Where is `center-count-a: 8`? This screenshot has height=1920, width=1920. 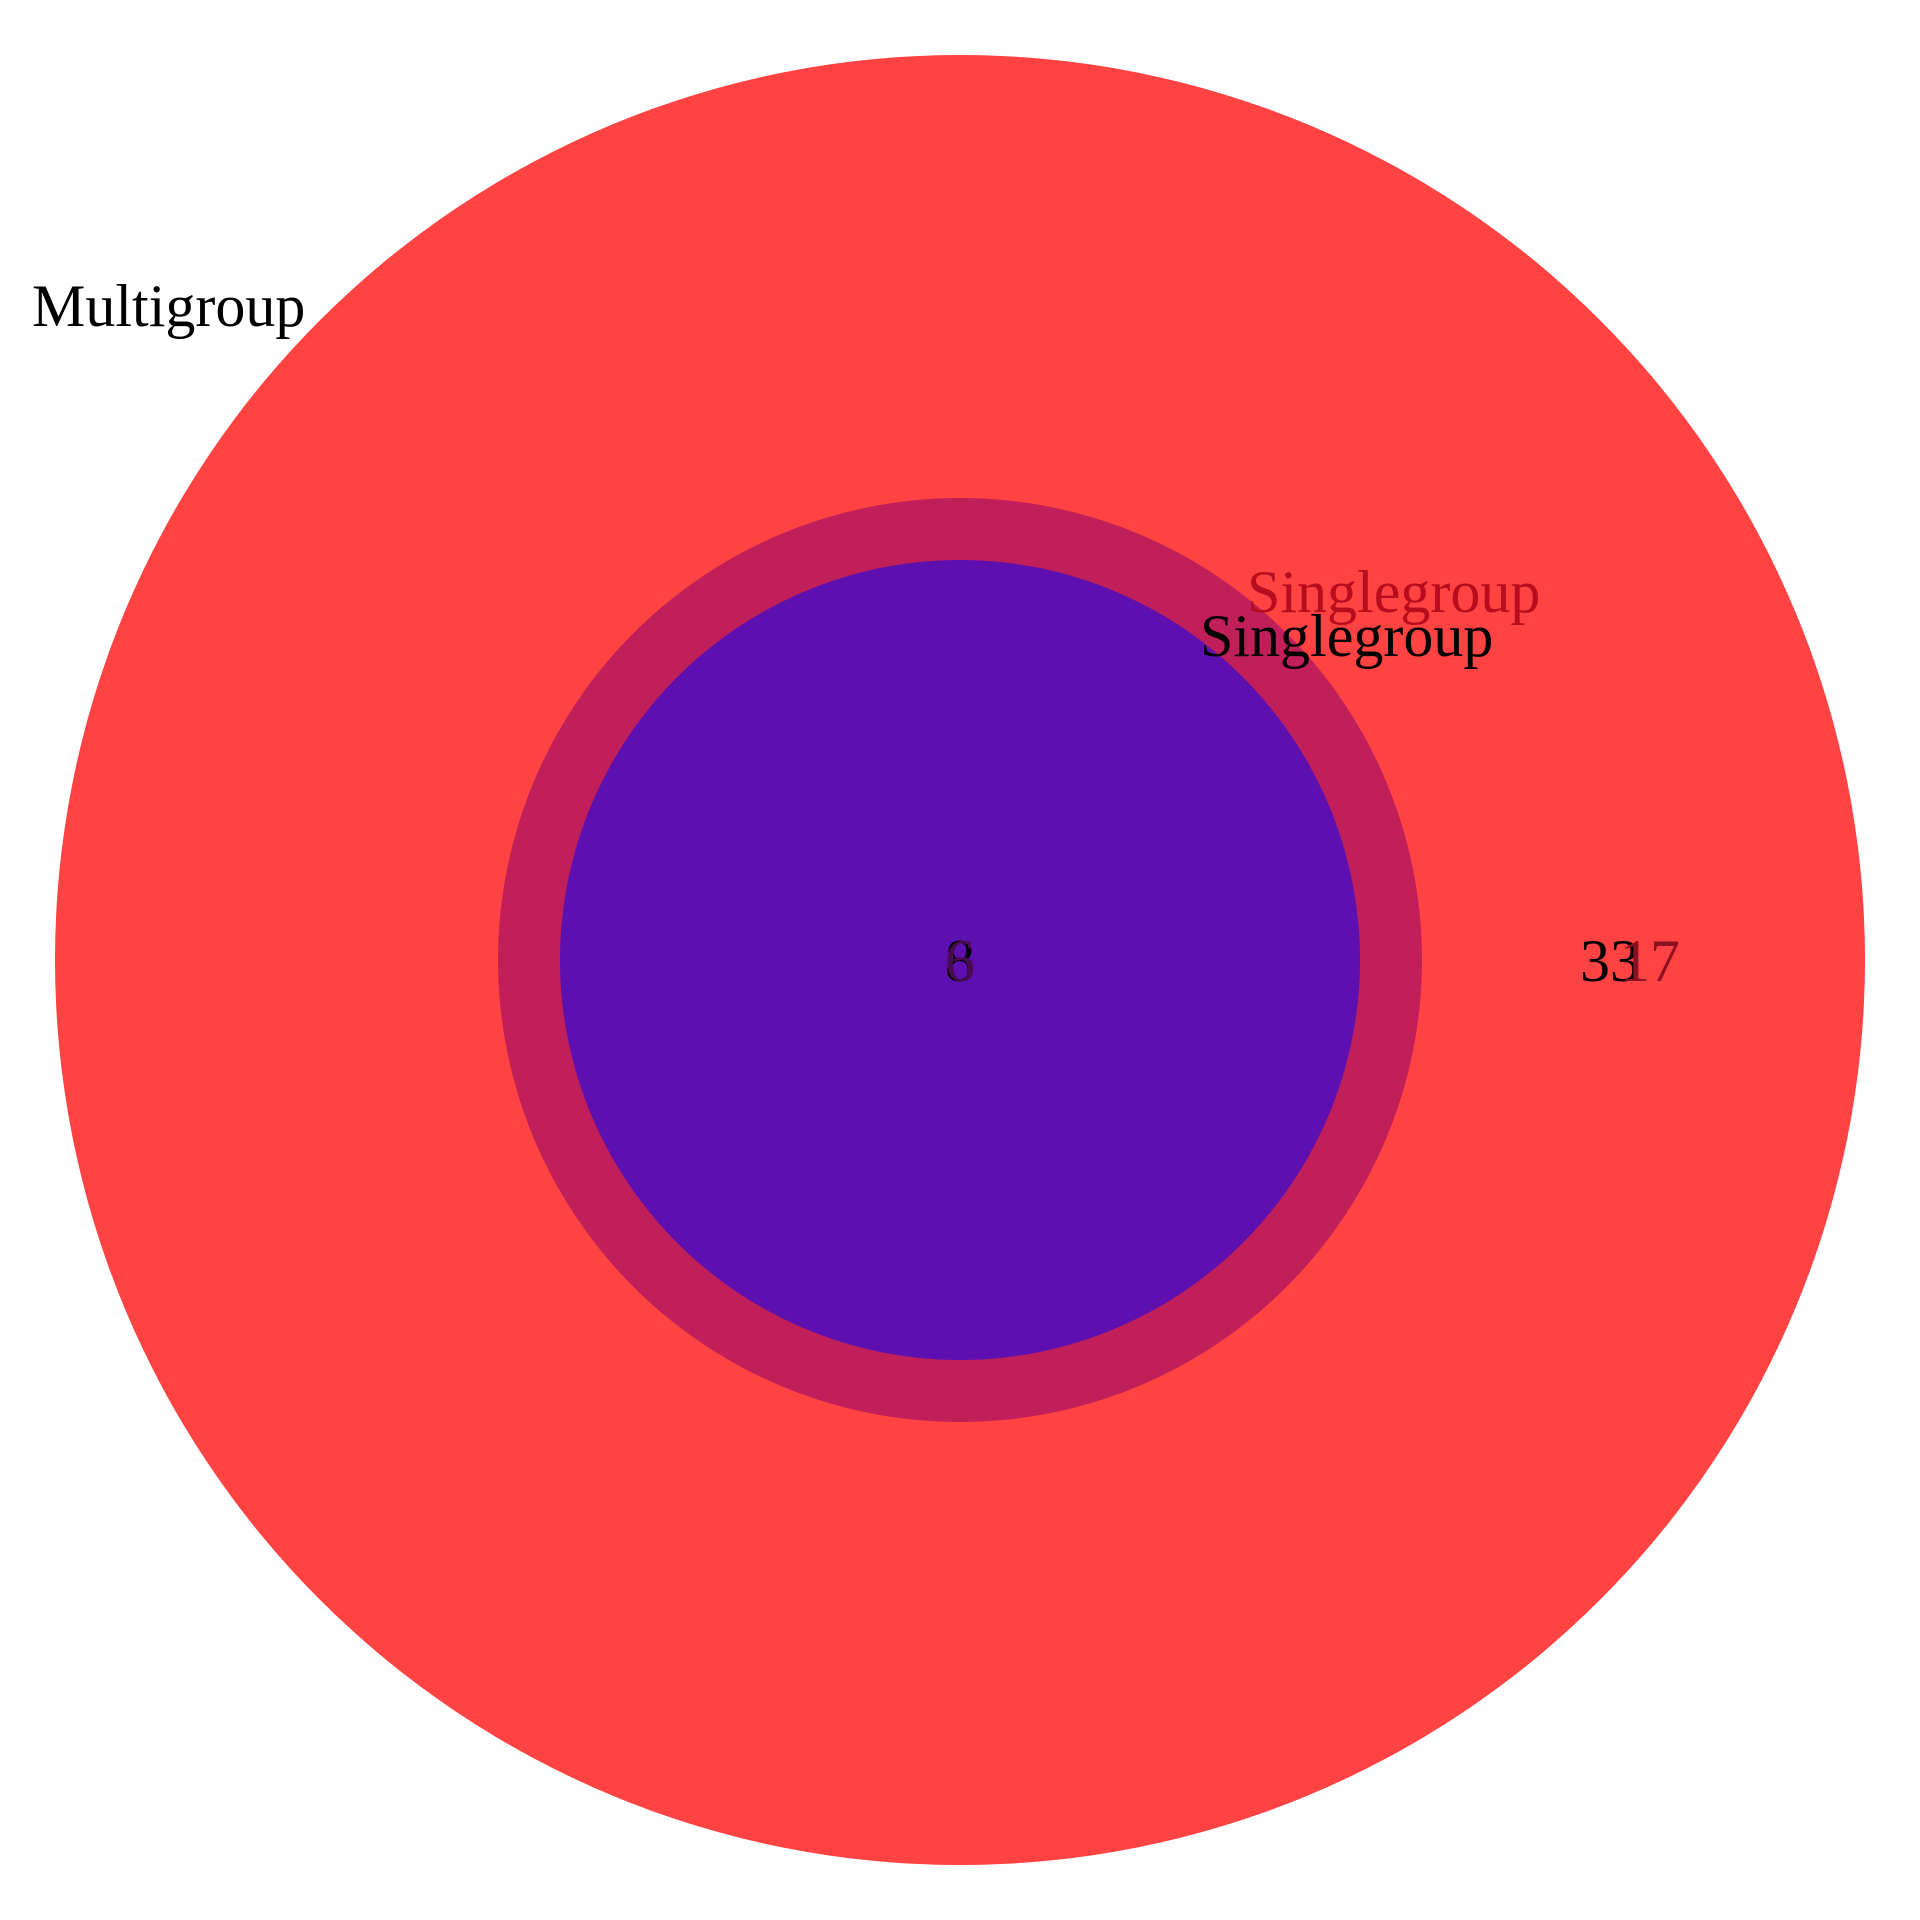
center-count-a: 8 is located at coordinates (960, 961).